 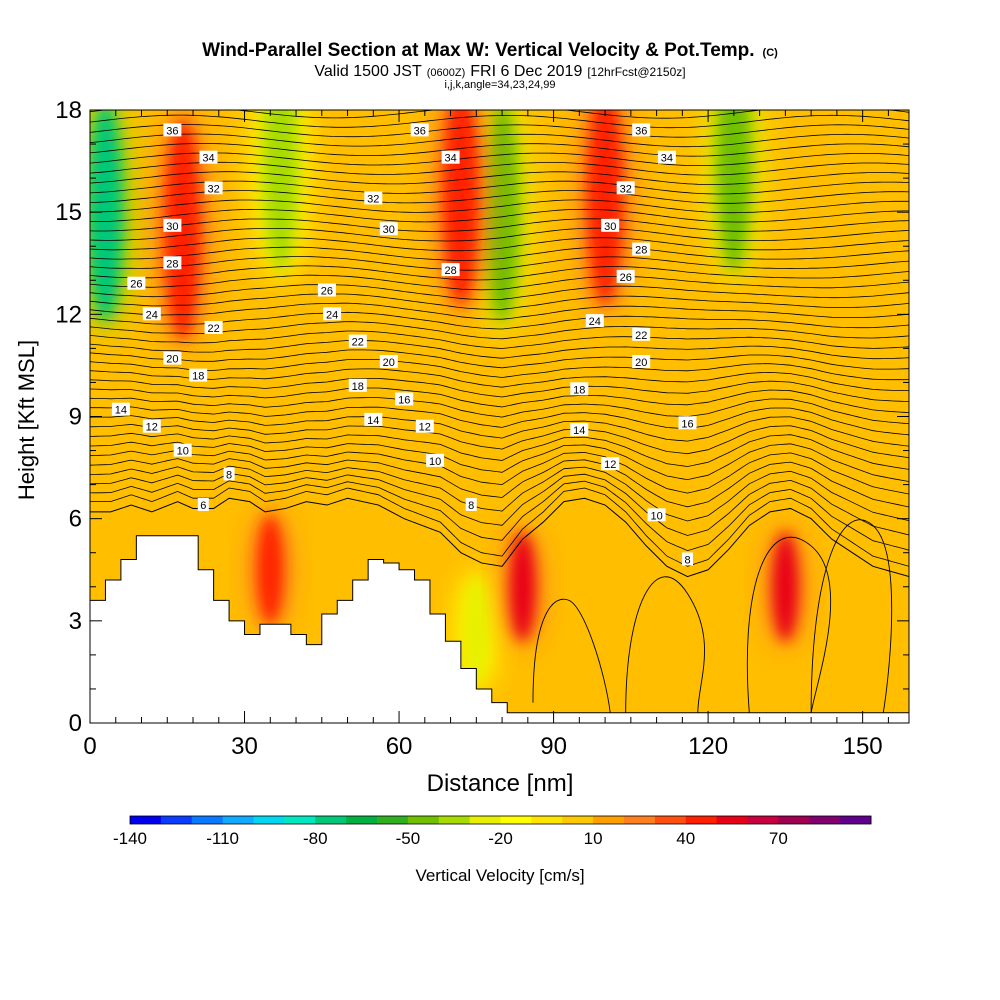 I want to click on x-tick-label: 120, so click(x=708, y=746).